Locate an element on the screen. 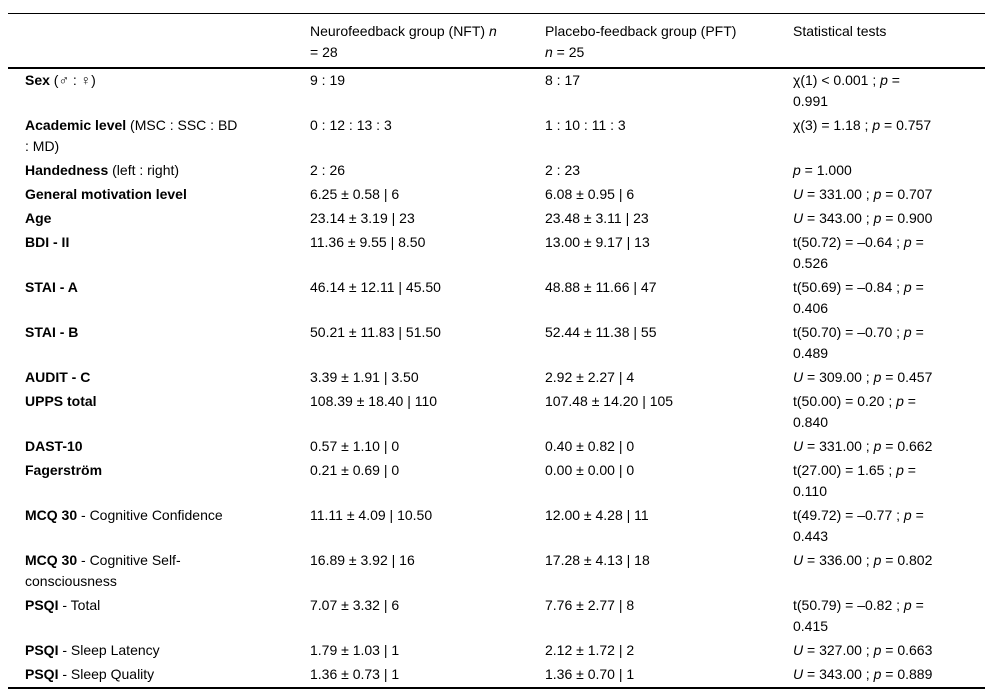 This screenshot has height=692, width=1000. measure-detail: - Sleep Latency is located at coordinates (109, 650).